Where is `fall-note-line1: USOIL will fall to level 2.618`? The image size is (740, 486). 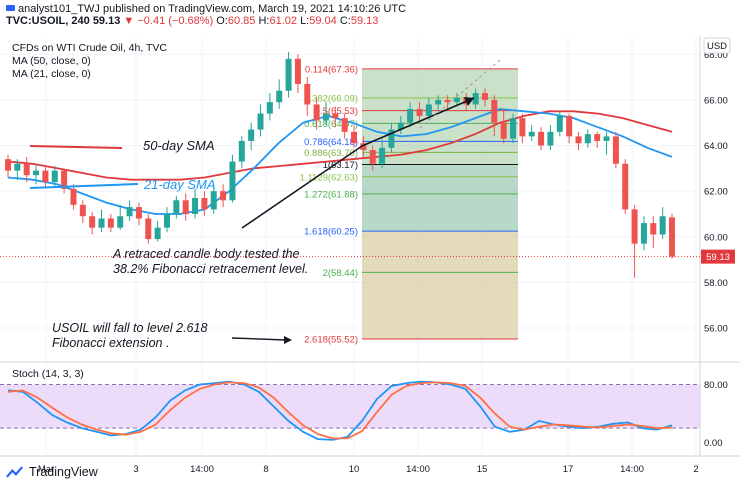 fall-note-line1: USOIL will fall to level 2.618 is located at coordinates (129, 328).